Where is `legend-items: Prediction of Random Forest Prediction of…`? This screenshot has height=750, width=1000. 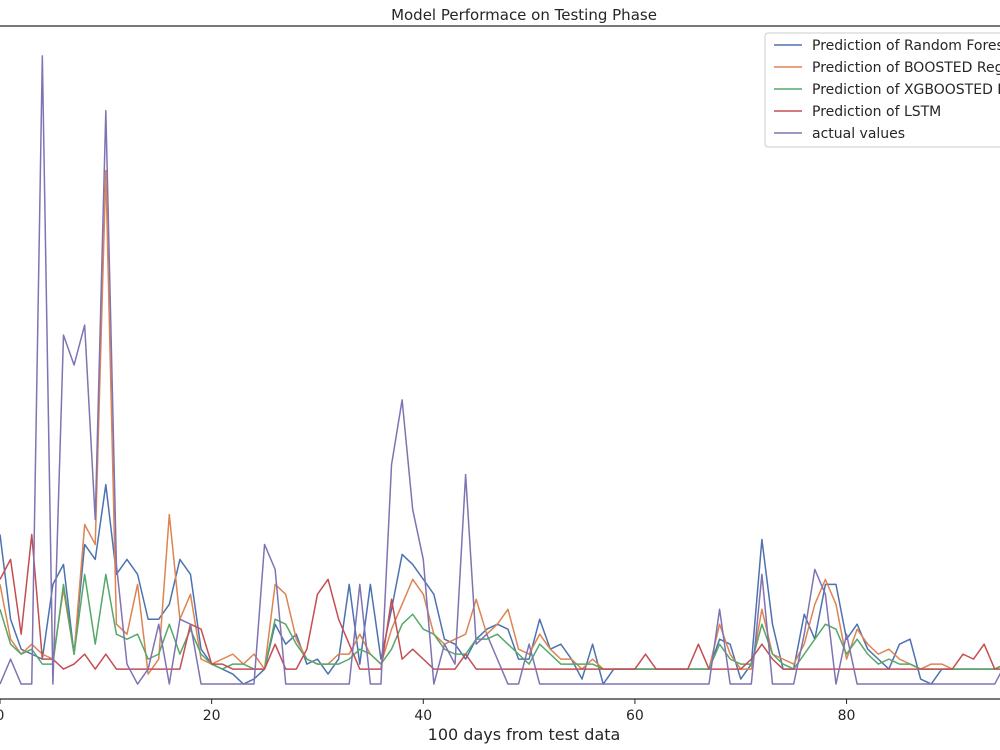
legend-items: Prediction of Random Forest Prediction of… is located at coordinates (887, 90).